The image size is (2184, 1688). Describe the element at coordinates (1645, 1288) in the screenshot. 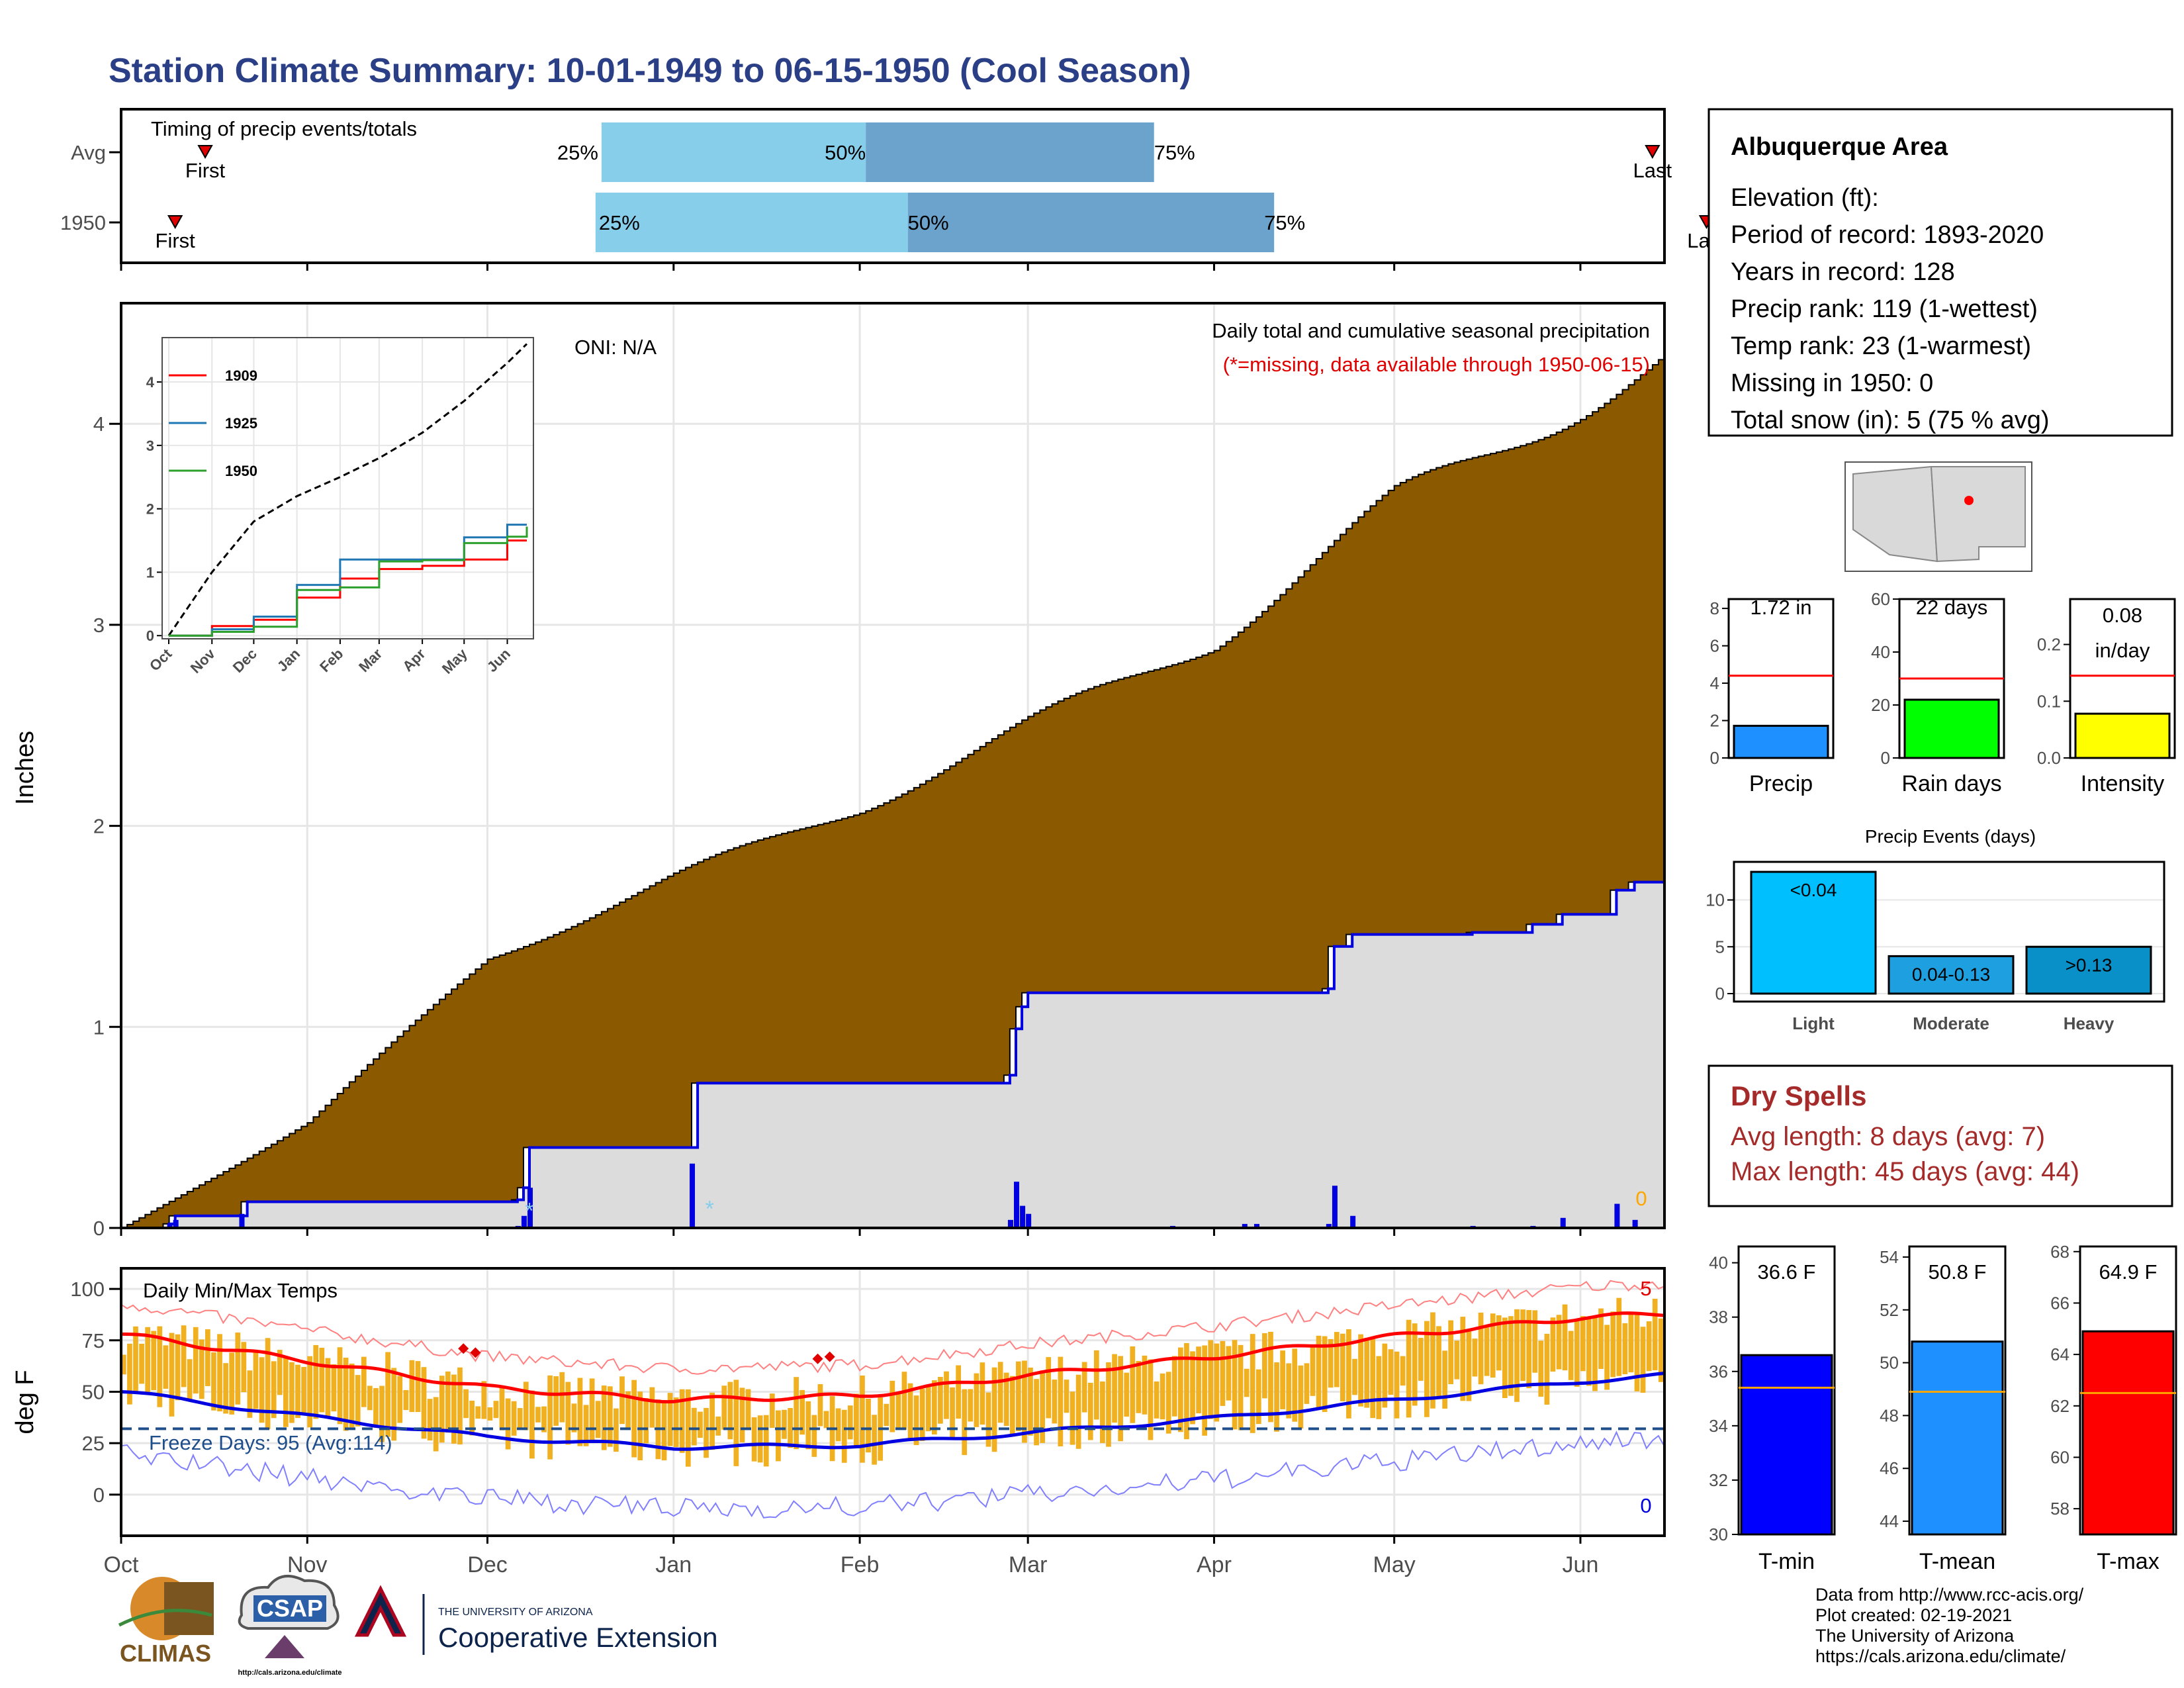

I see `record-high-count: 5` at that location.